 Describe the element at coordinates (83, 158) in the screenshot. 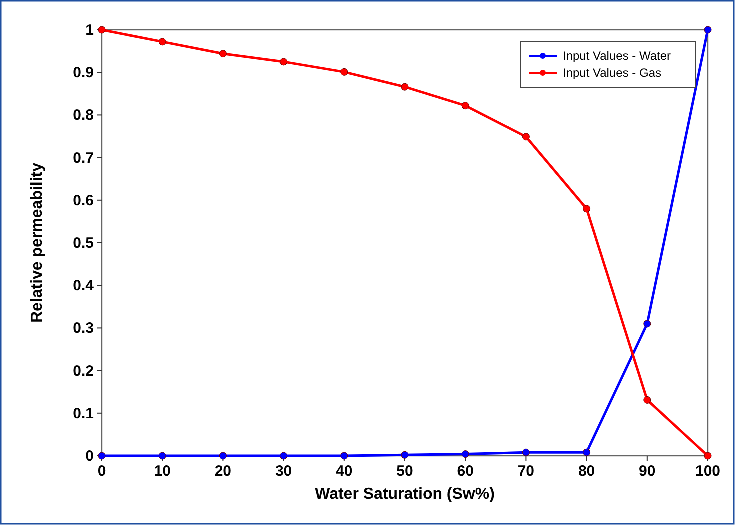

I see `y-tick-label: 0.7` at that location.